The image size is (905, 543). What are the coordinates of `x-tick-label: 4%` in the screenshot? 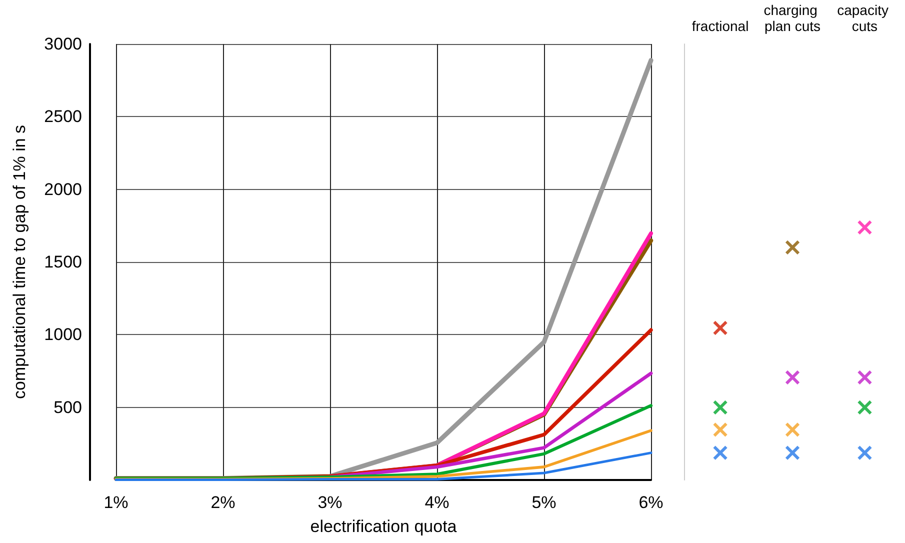 It's located at (437, 502).